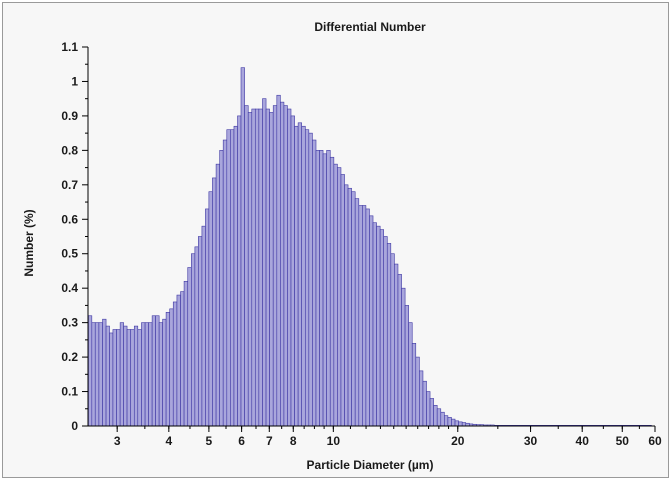 This screenshot has height=480, width=671. I want to click on y-tick-label: 1, so click(74, 81).